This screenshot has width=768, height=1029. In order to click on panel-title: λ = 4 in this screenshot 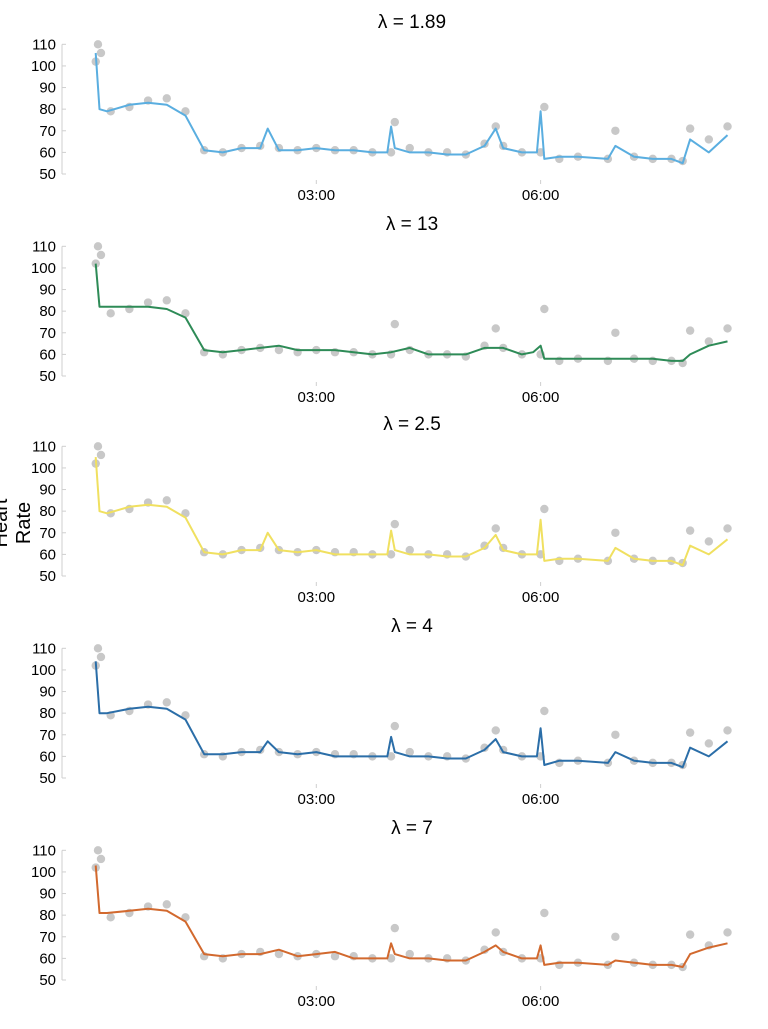, I will do `click(412, 626)`.